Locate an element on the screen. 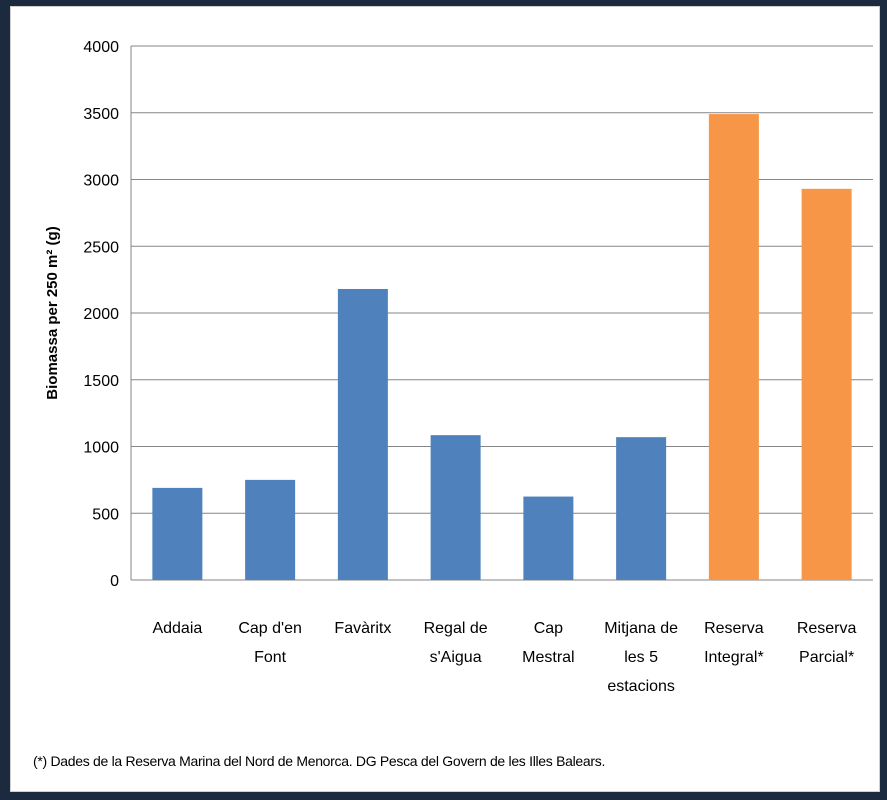 This screenshot has width=887, height=800. y-tick-label: 2000 is located at coordinates (101, 314).